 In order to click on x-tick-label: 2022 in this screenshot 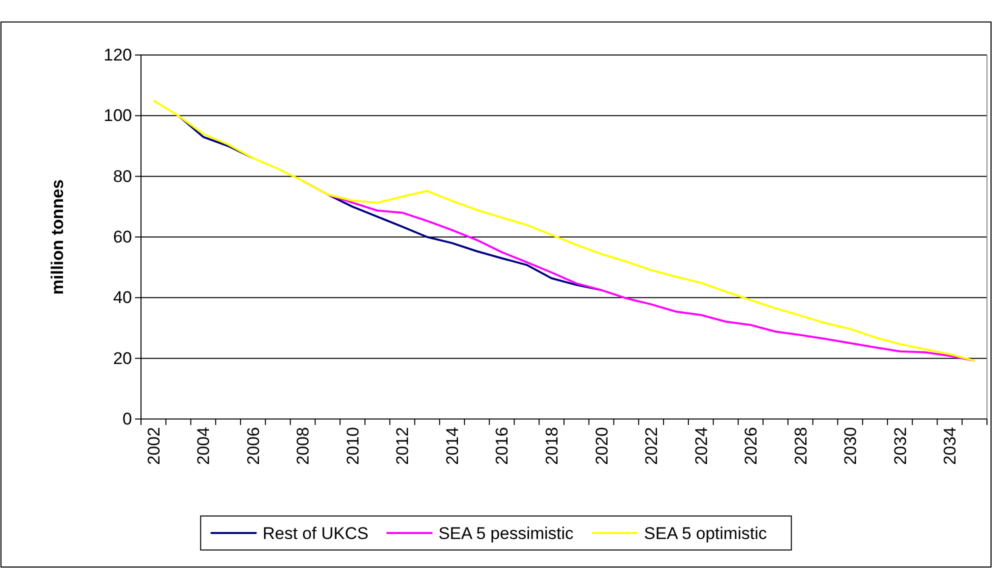, I will do `click(652, 446)`.